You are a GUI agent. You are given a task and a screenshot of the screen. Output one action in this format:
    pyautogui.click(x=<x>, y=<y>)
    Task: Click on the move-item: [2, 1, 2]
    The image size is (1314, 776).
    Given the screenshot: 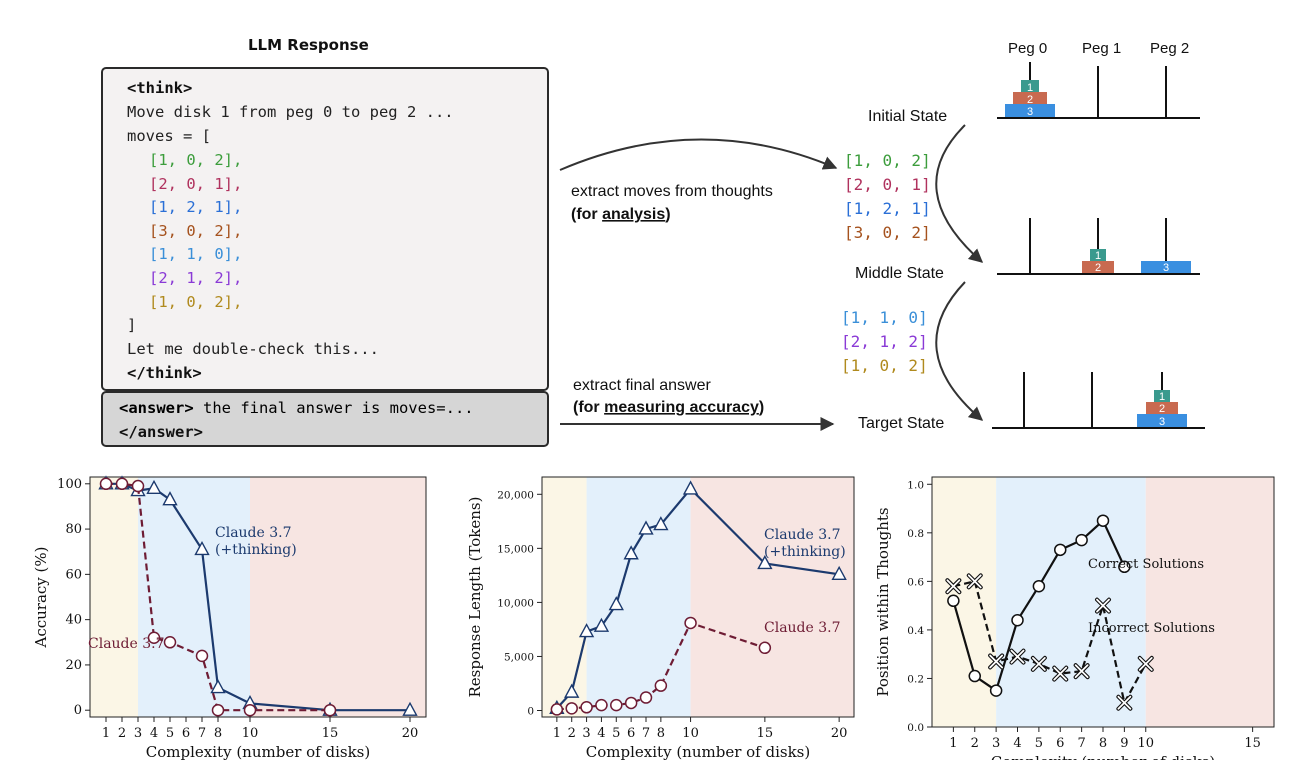 What is the action you would take?
    pyautogui.click(x=884, y=341)
    